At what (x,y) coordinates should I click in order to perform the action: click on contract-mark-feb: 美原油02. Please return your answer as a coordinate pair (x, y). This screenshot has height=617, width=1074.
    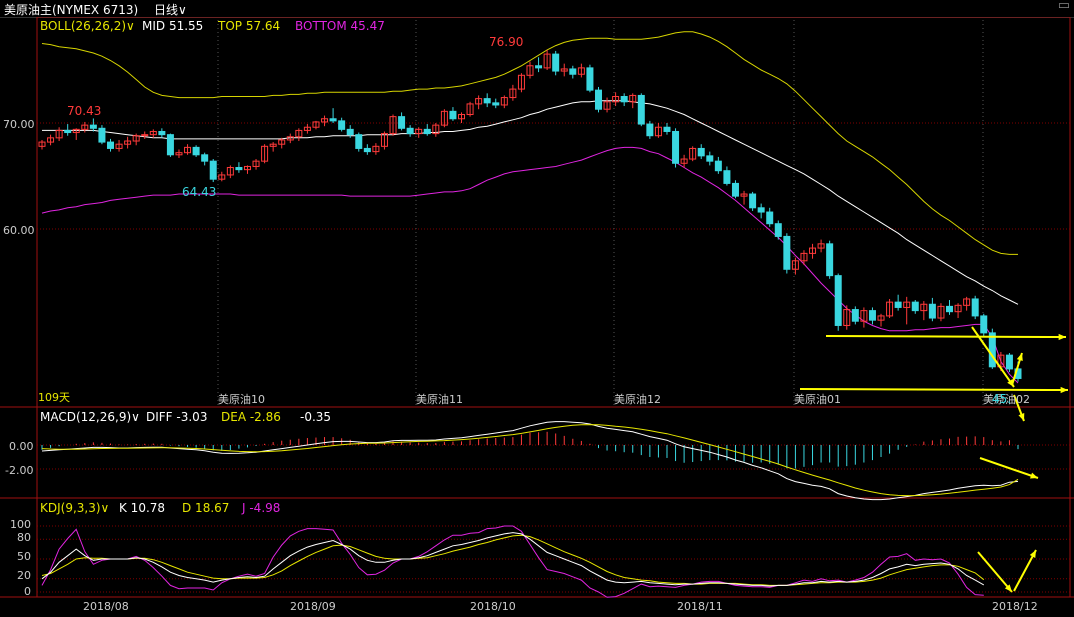
    Looking at the image, I should click on (1006, 399).